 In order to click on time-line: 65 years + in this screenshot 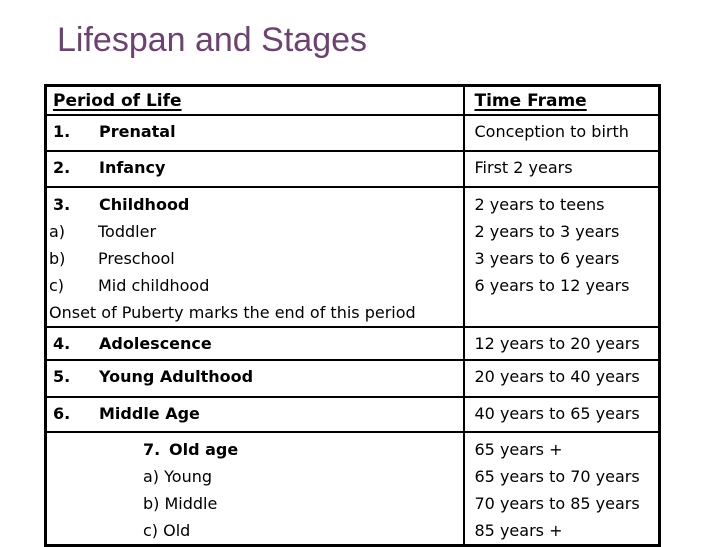, I will do `click(518, 449)`.